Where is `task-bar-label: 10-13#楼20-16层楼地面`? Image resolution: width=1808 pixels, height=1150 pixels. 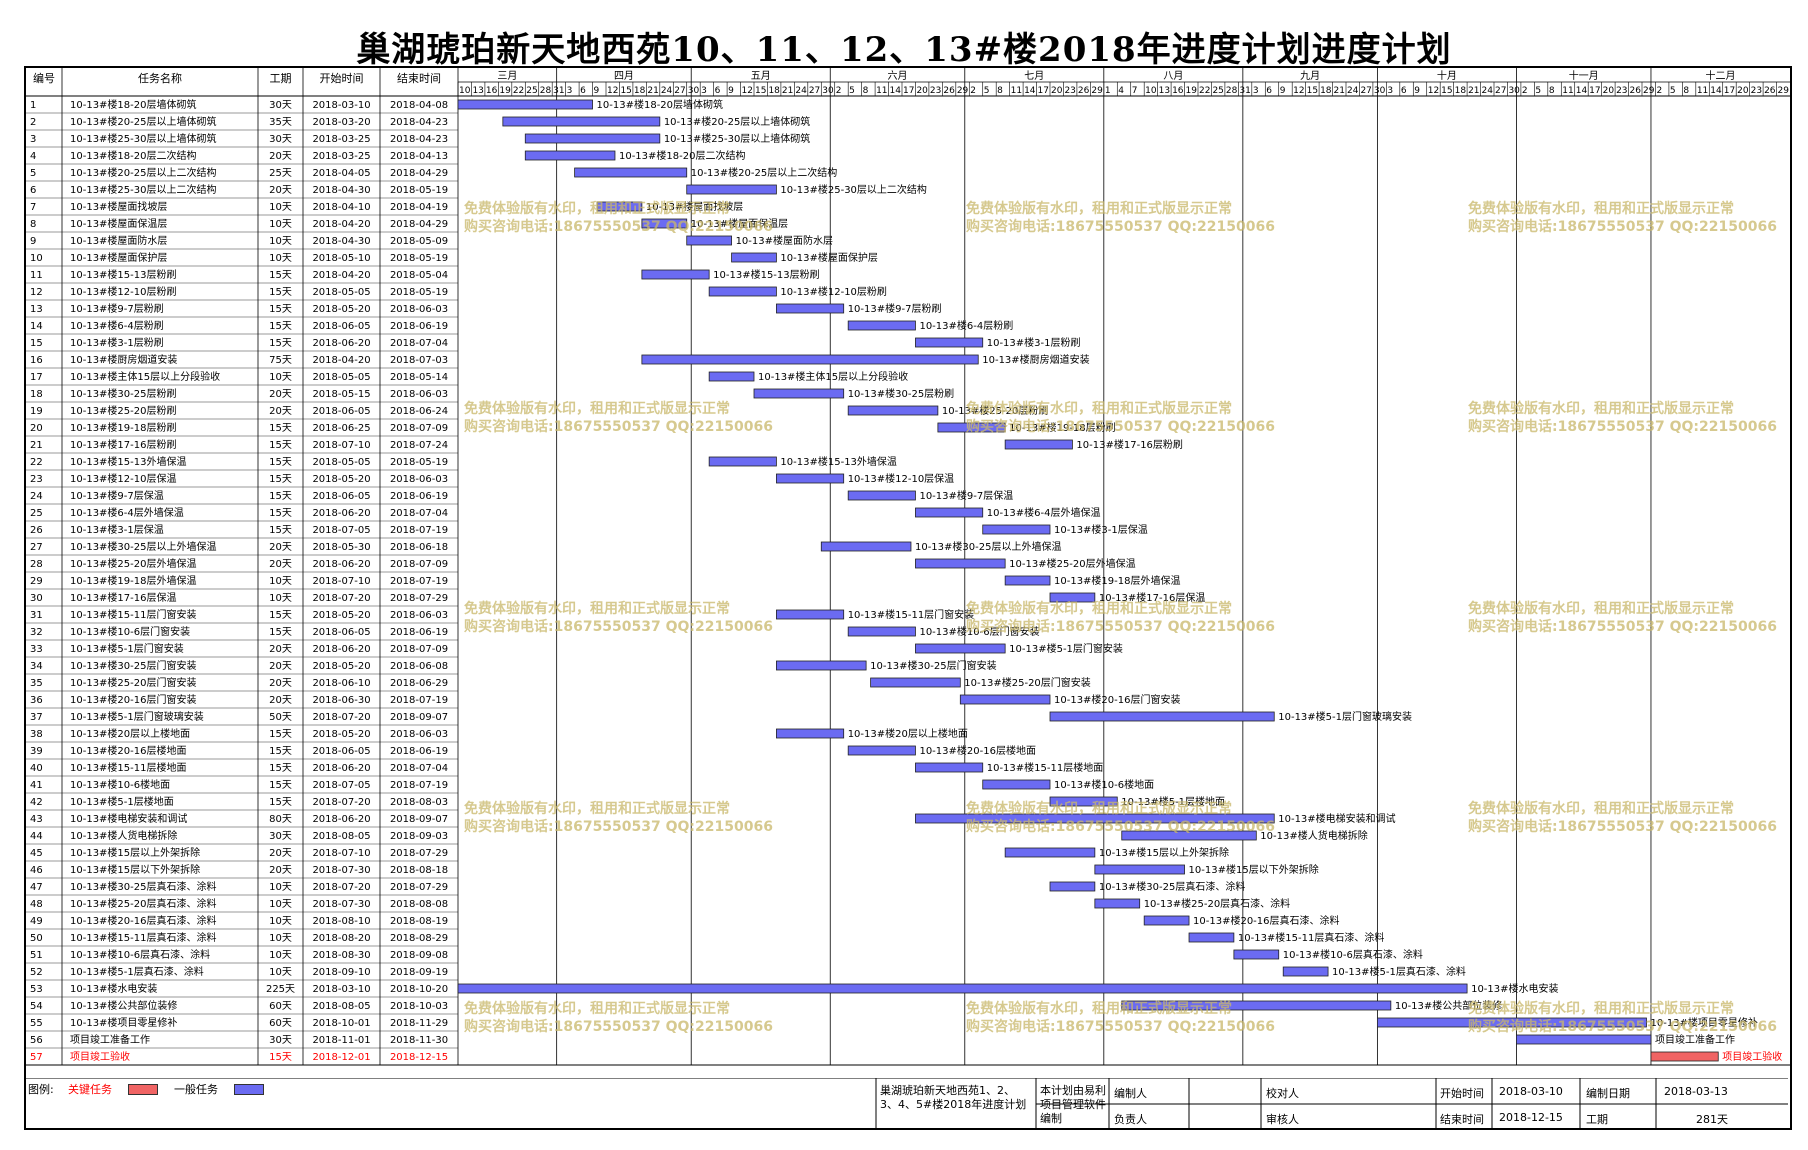 task-bar-label: 10-13#楼20-16层楼地面 is located at coordinates (977, 750).